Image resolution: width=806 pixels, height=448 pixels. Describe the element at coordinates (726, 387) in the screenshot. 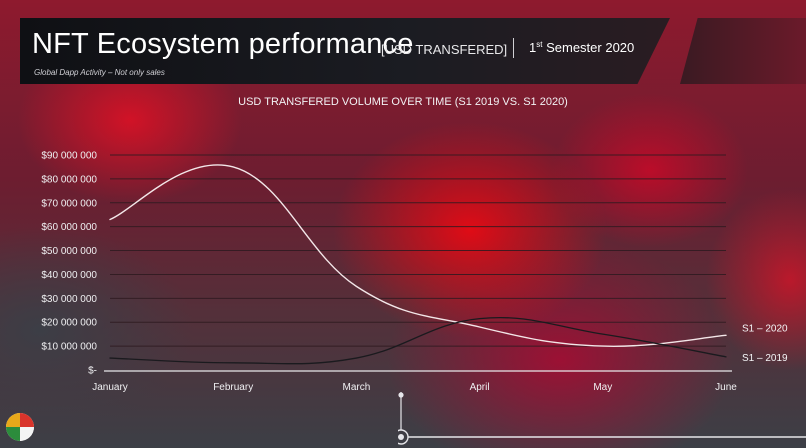

I see `x-tick-label: June` at that location.